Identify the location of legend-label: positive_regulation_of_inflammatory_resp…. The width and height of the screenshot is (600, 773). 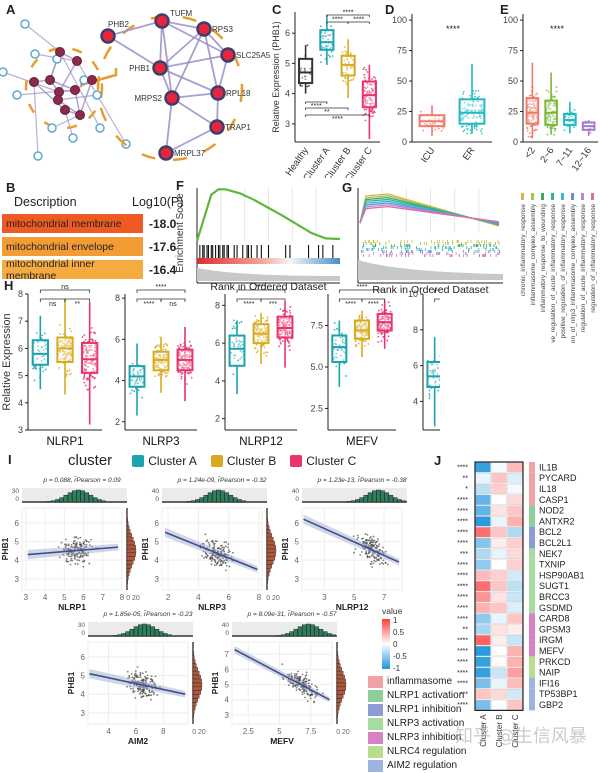
(563, 271).